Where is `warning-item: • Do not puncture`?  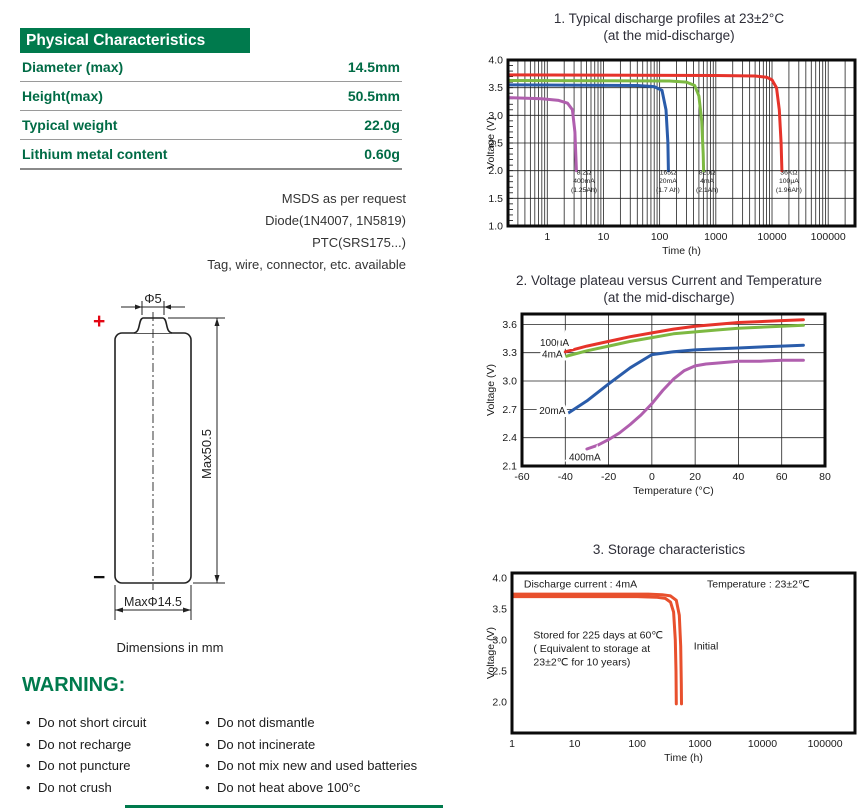
warning-item: • Do not puncture is located at coordinates (86, 766).